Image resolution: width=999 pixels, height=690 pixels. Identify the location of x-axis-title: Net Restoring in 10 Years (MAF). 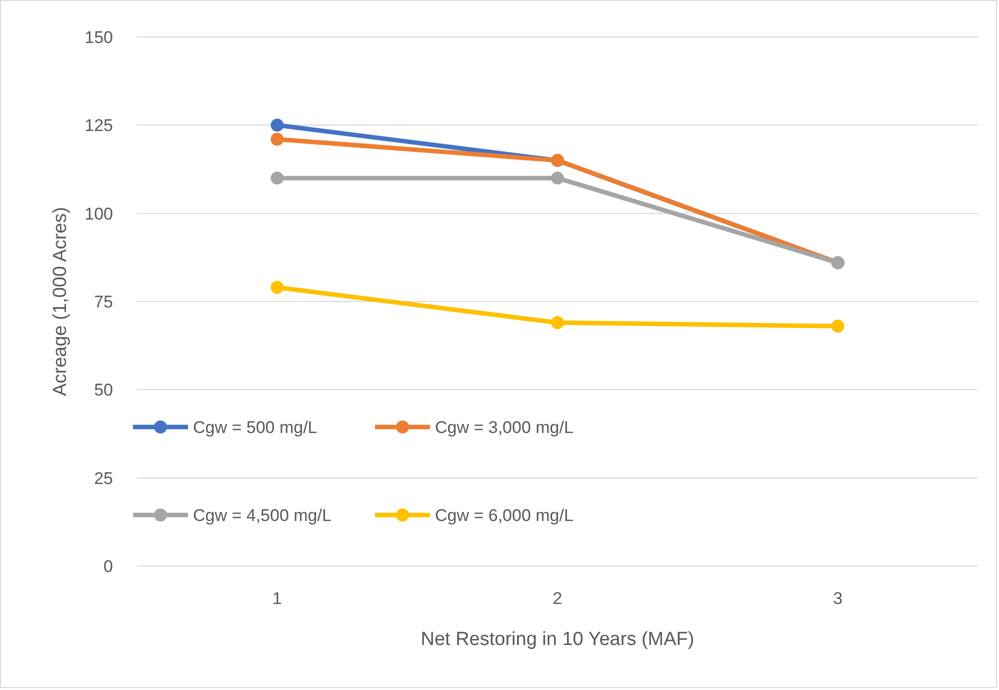
(557, 639).